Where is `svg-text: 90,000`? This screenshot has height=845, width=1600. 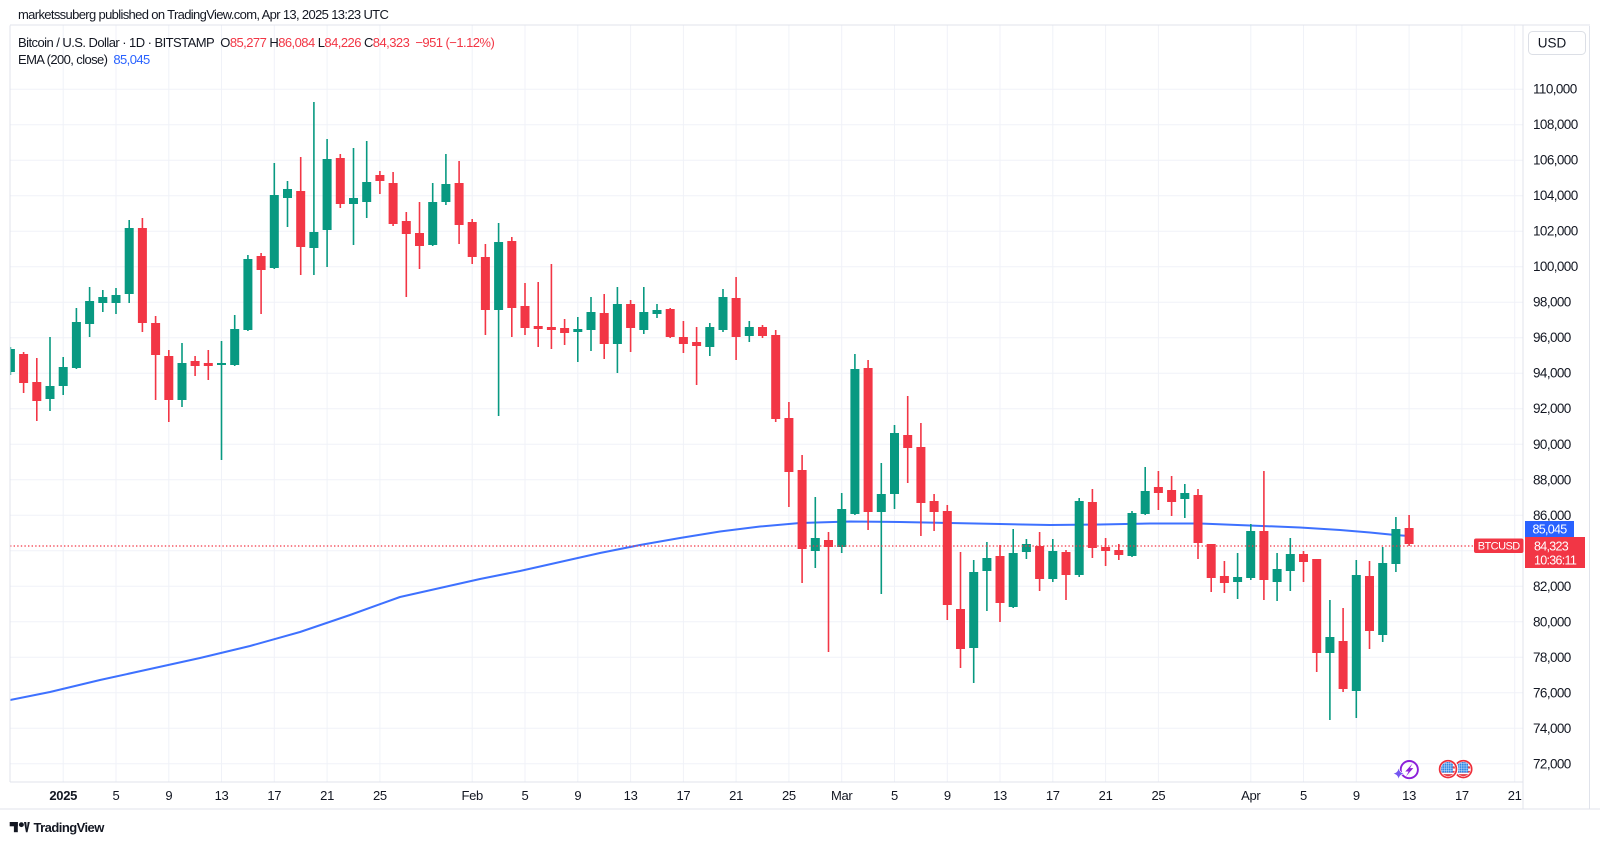
svg-text: 90,000 is located at coordinates (1552, 444).